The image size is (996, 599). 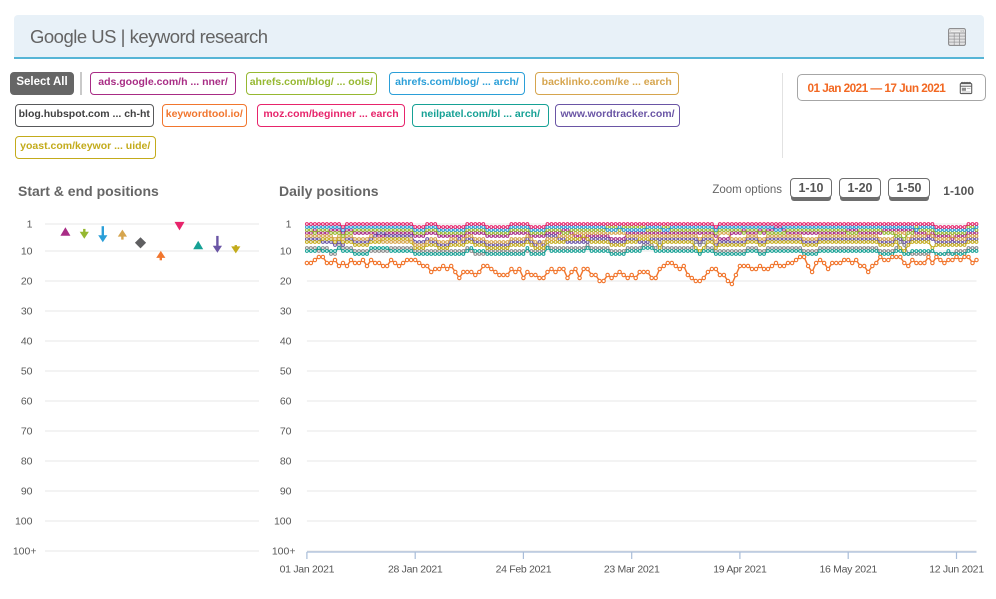 What do you see at coordinates (524, 570) in the screenshot?
I see `svg-text: 24 Feb 2021` at bounding box center [524, 570].